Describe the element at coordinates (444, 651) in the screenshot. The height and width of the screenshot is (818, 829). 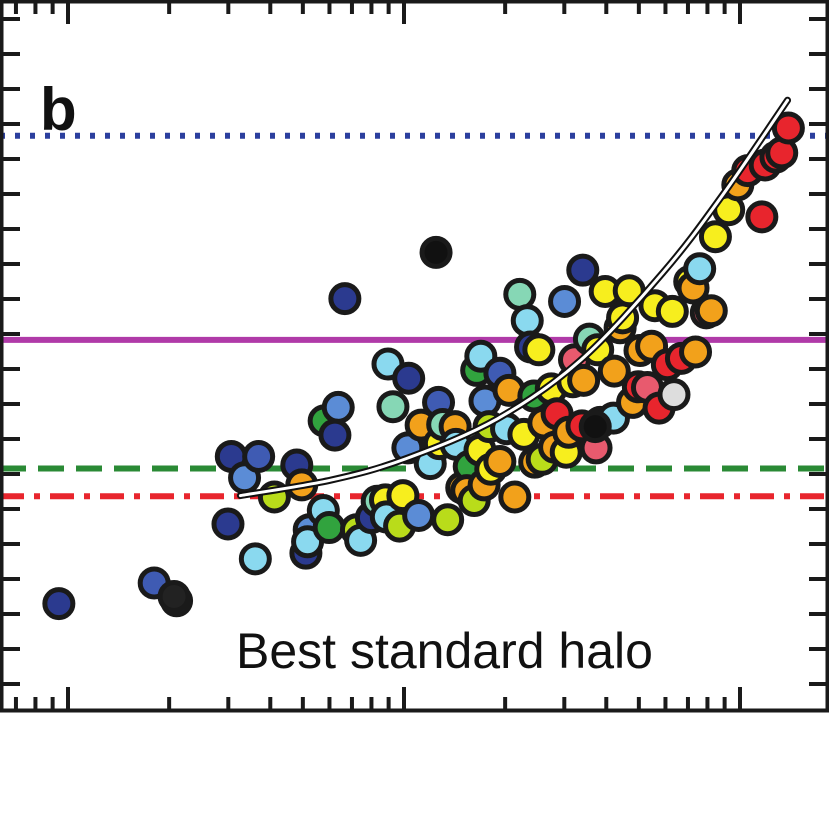
I see `annotation-best-standard-halo: Best standard halo` at that location.